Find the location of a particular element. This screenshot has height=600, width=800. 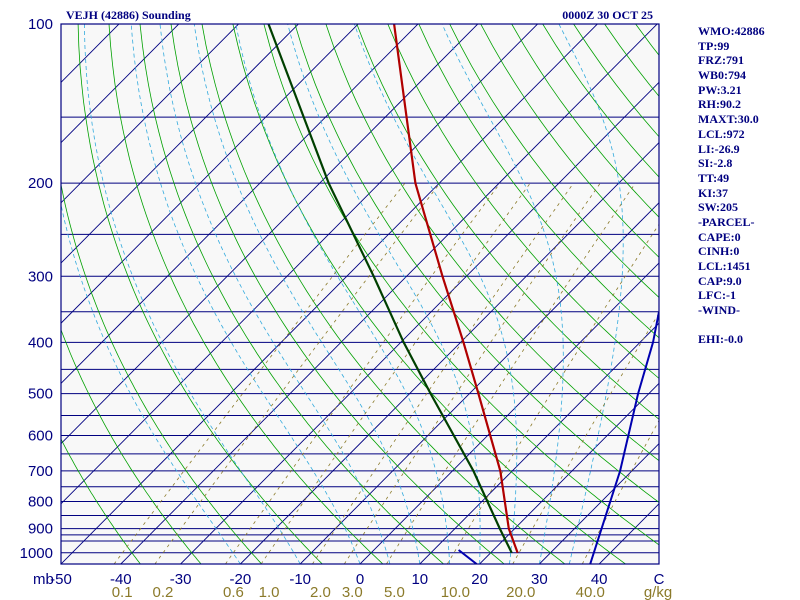

sounding-index-item: TP:99 is located at coordinates (714, 45).